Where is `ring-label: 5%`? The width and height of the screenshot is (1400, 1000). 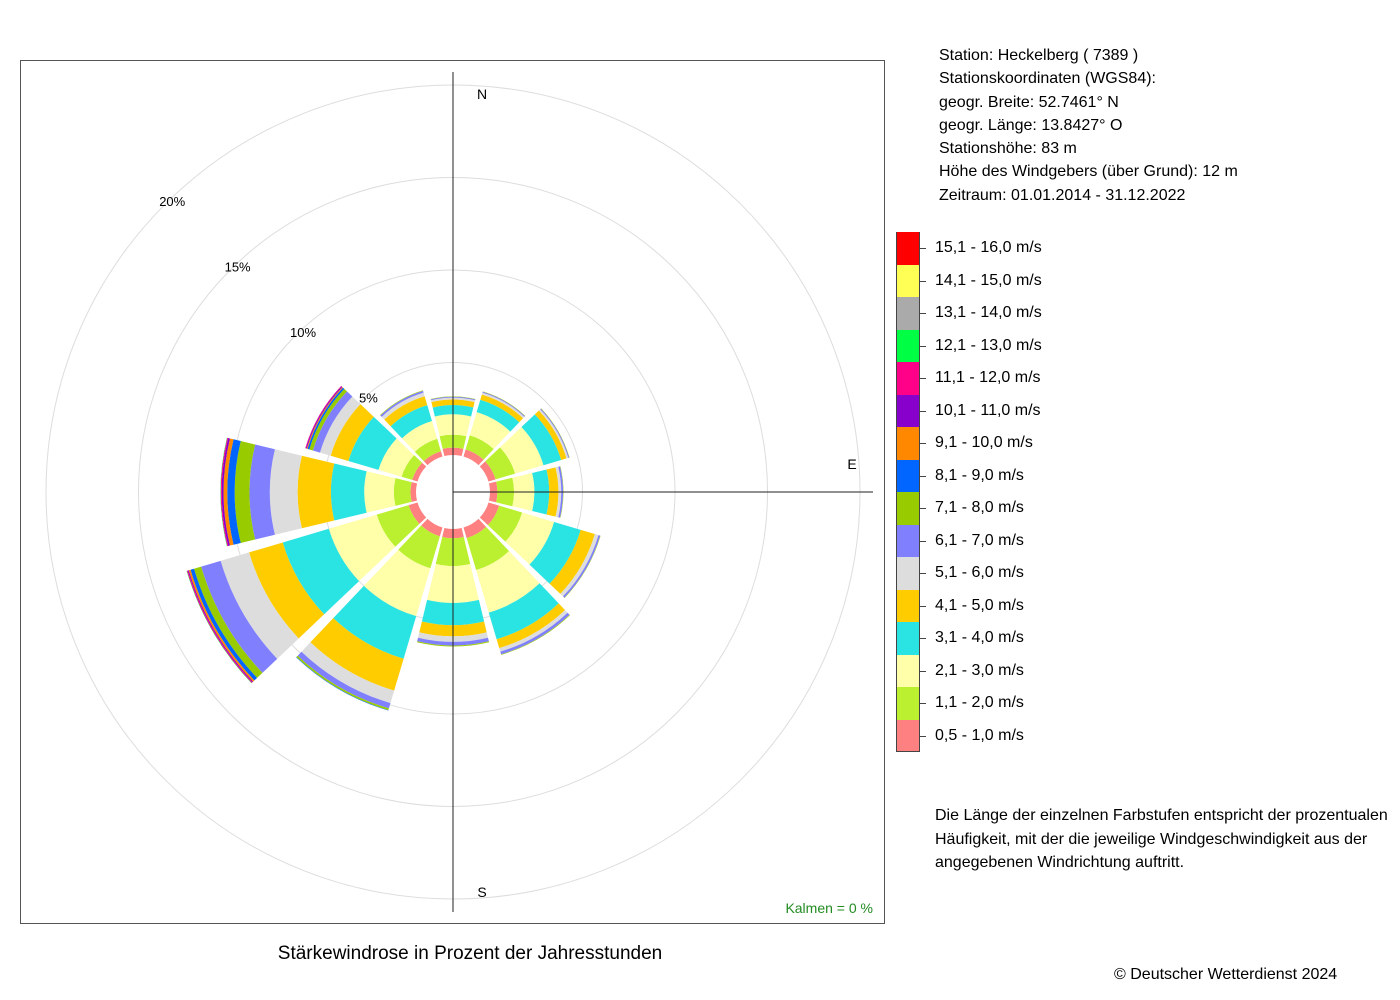
ring-label: 5% is located at coordinates (368, 397).